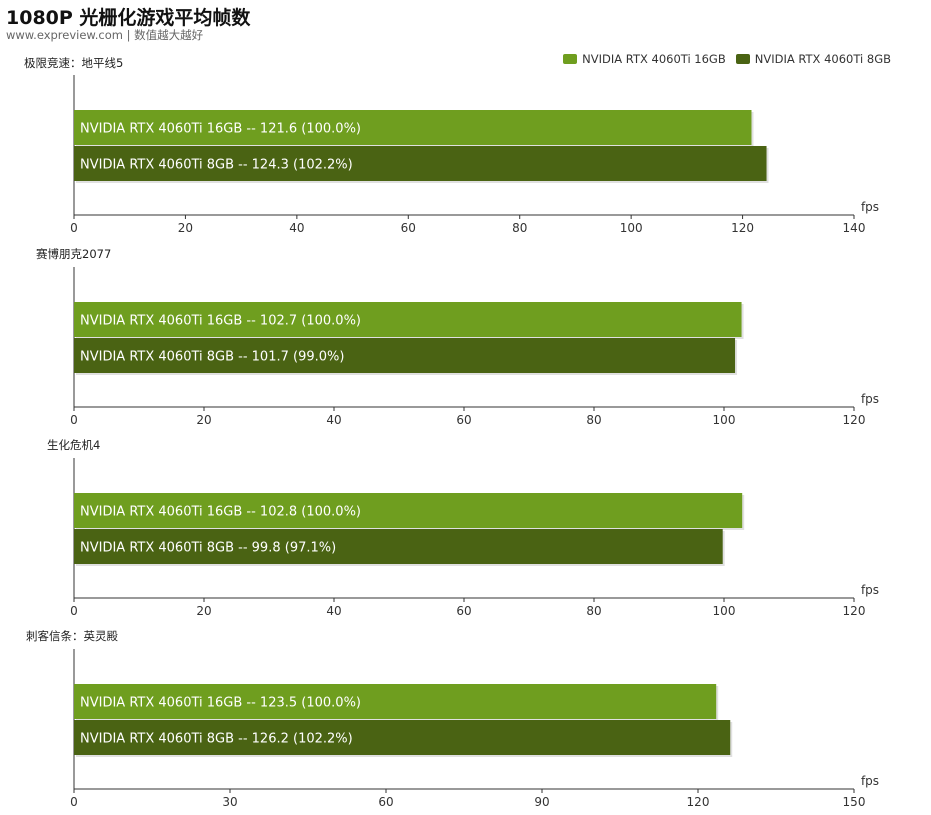  I want to click on legend-item-16gb: NVIDIA RTX 4060Ti 16GB, so click(644, 59).